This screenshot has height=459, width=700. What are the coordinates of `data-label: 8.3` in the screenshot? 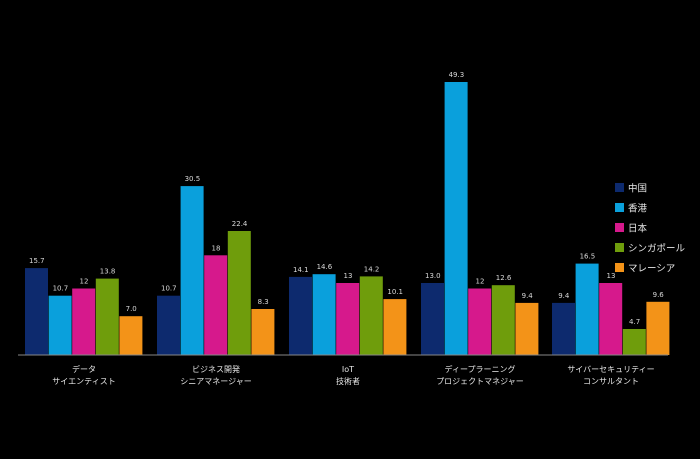 It's located at (263, 302).